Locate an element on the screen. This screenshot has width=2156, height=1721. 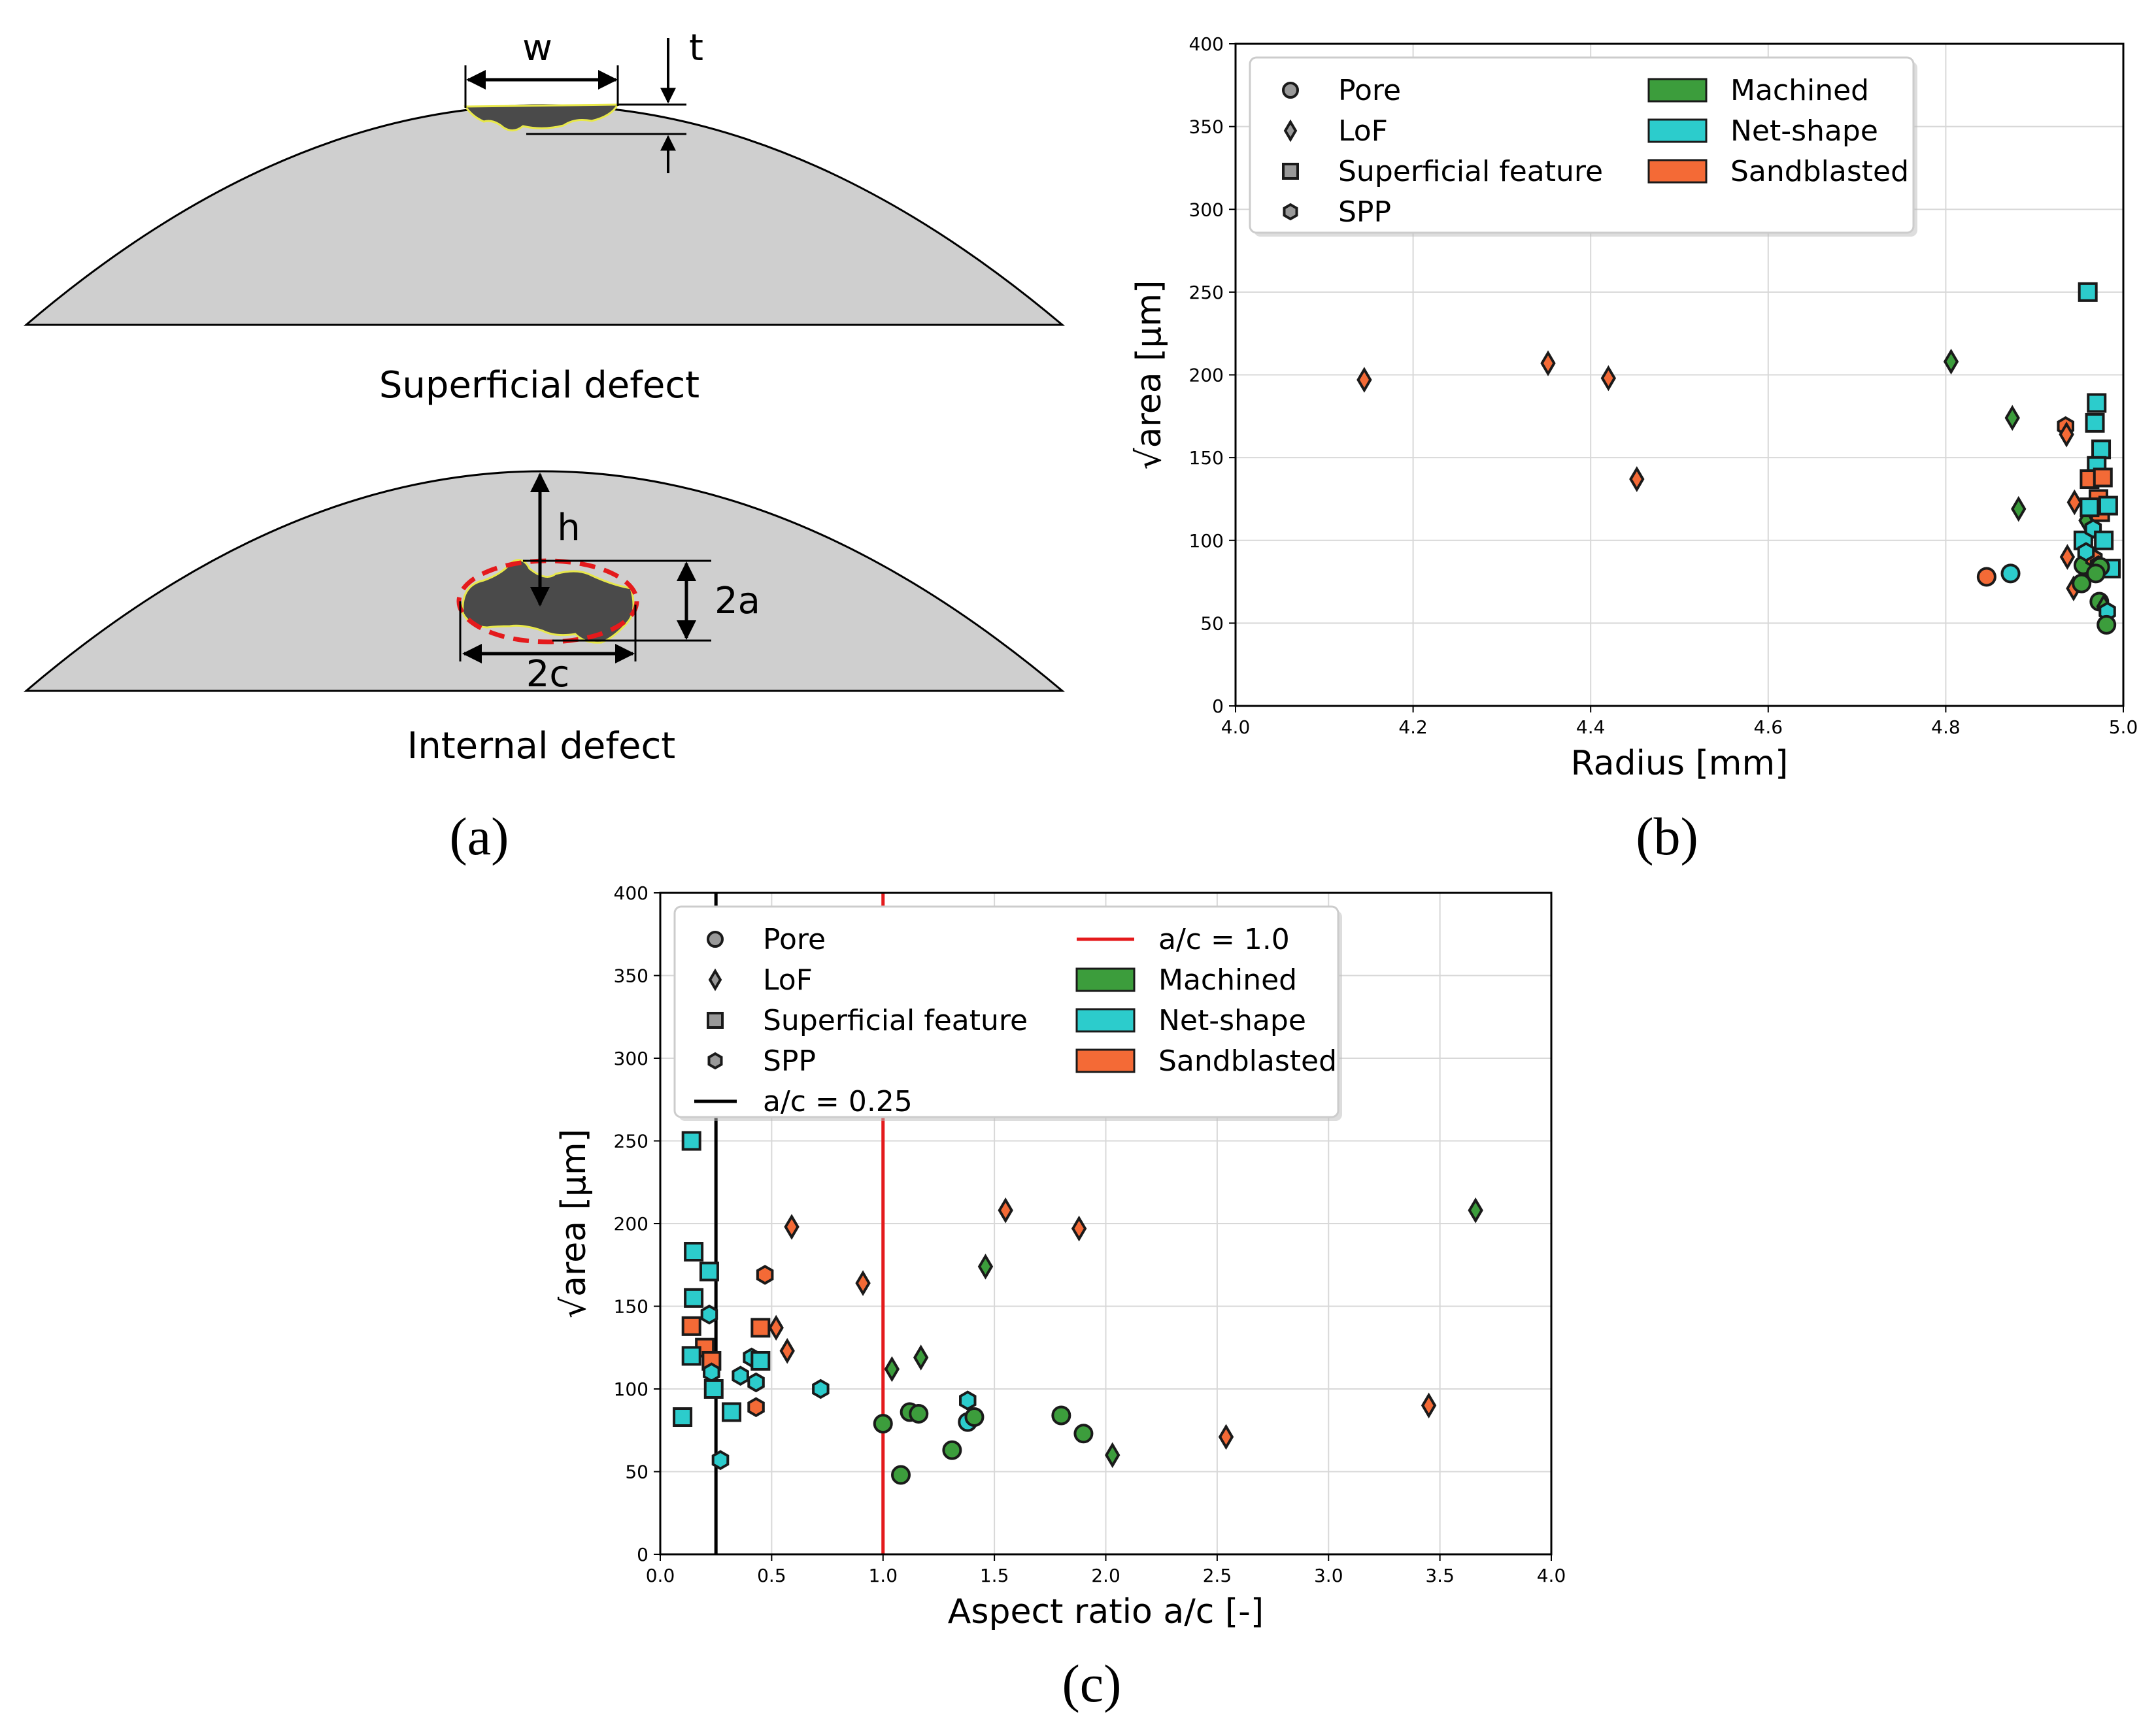
x-tick-label-5: 2.5 is located at coordinates (1217, 1575).